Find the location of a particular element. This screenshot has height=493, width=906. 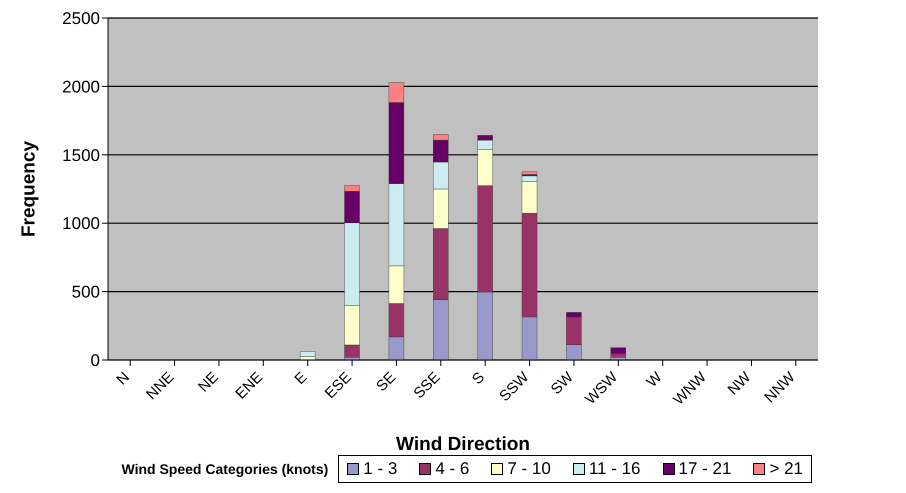

x-tick-label: NE is located at coordinates (208, 382).